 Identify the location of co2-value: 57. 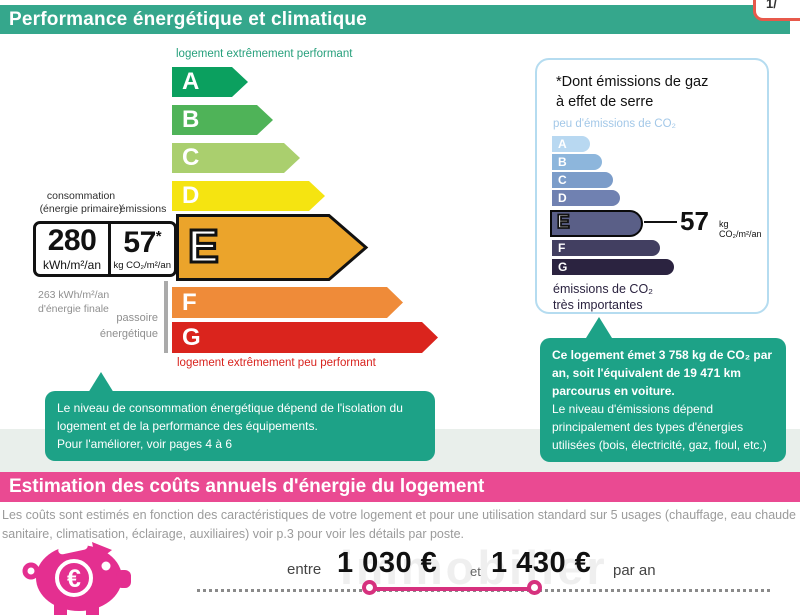
(694, 221).